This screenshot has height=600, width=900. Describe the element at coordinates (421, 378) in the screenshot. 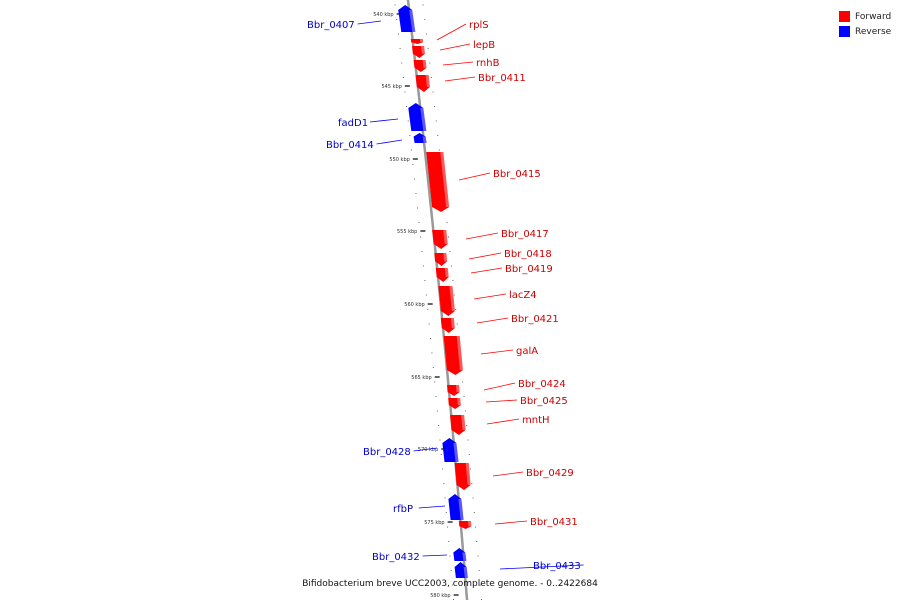

I see `scale-label: 565 kbp` at that location.